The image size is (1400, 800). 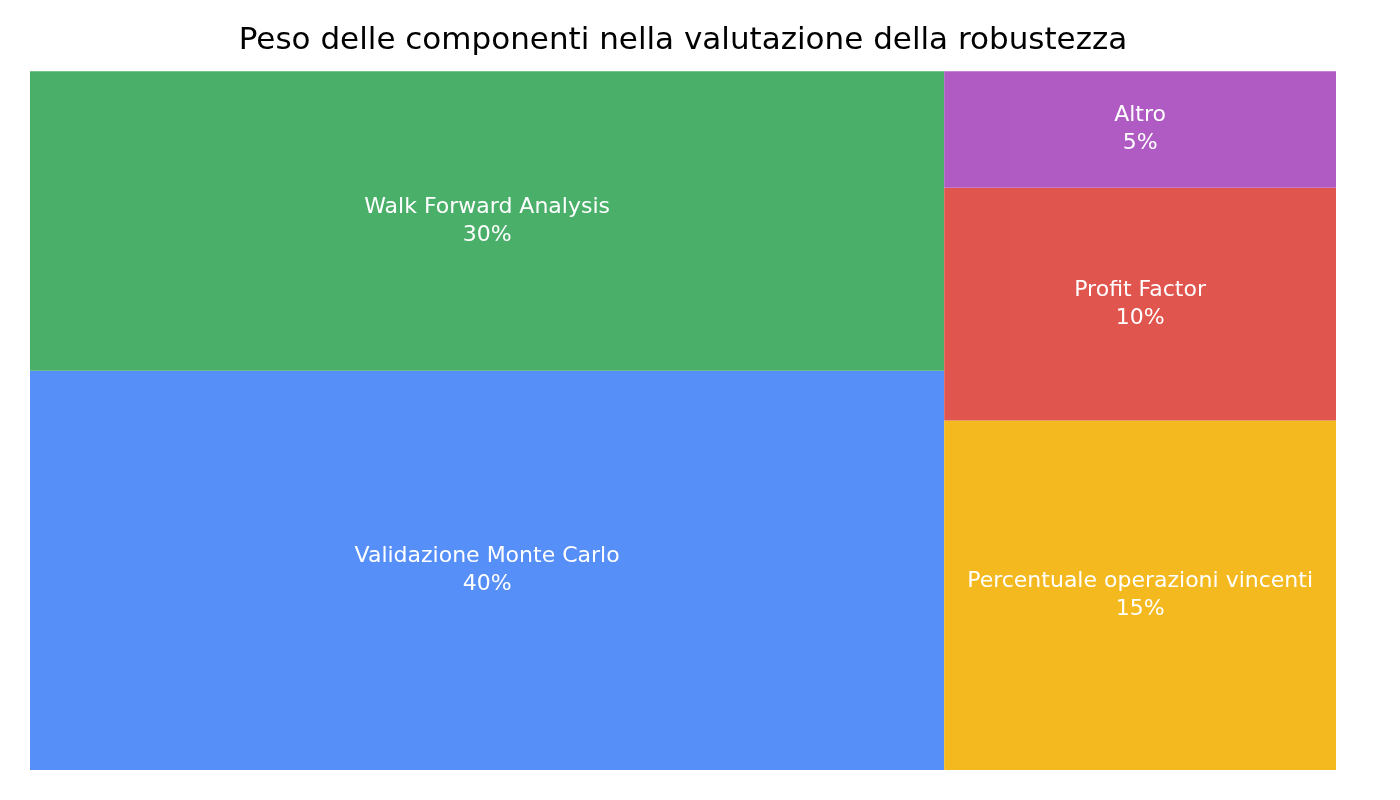 I want to click on category-label: Percentuale operazioni vincenti, so click(x=1140, y=580).